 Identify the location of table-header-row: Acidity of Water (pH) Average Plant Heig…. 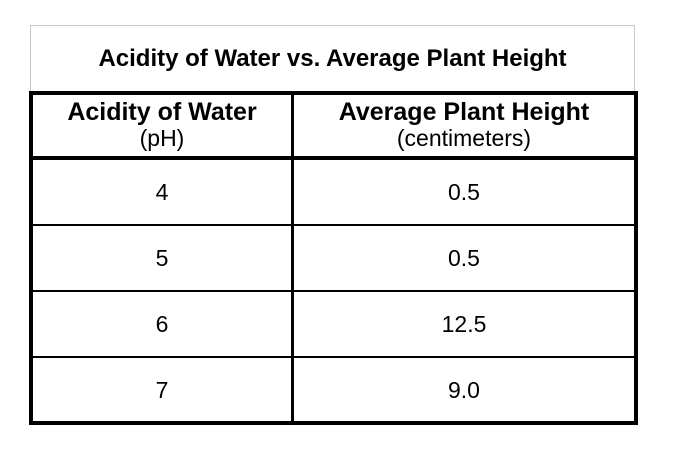
(333, 127).